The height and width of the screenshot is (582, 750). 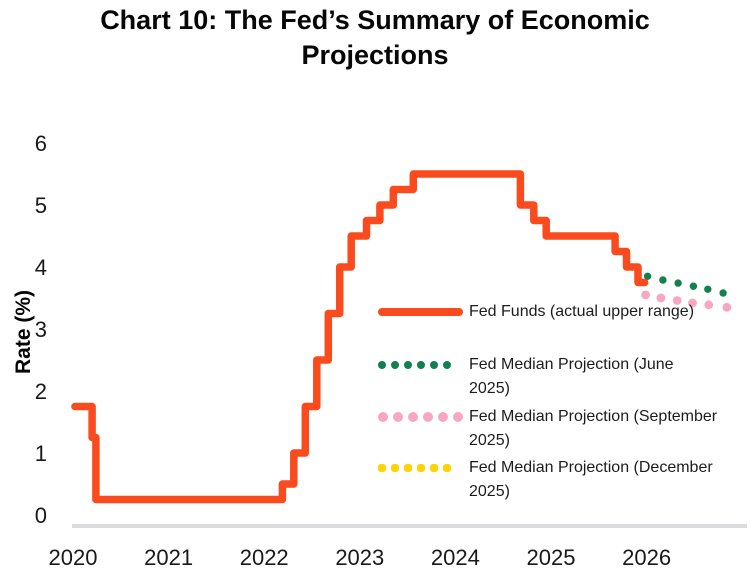 What do you see at coordinates (264, 557) in the screenshot?
I see `x-tick-label: 2022` at bounding box center [264, 557].